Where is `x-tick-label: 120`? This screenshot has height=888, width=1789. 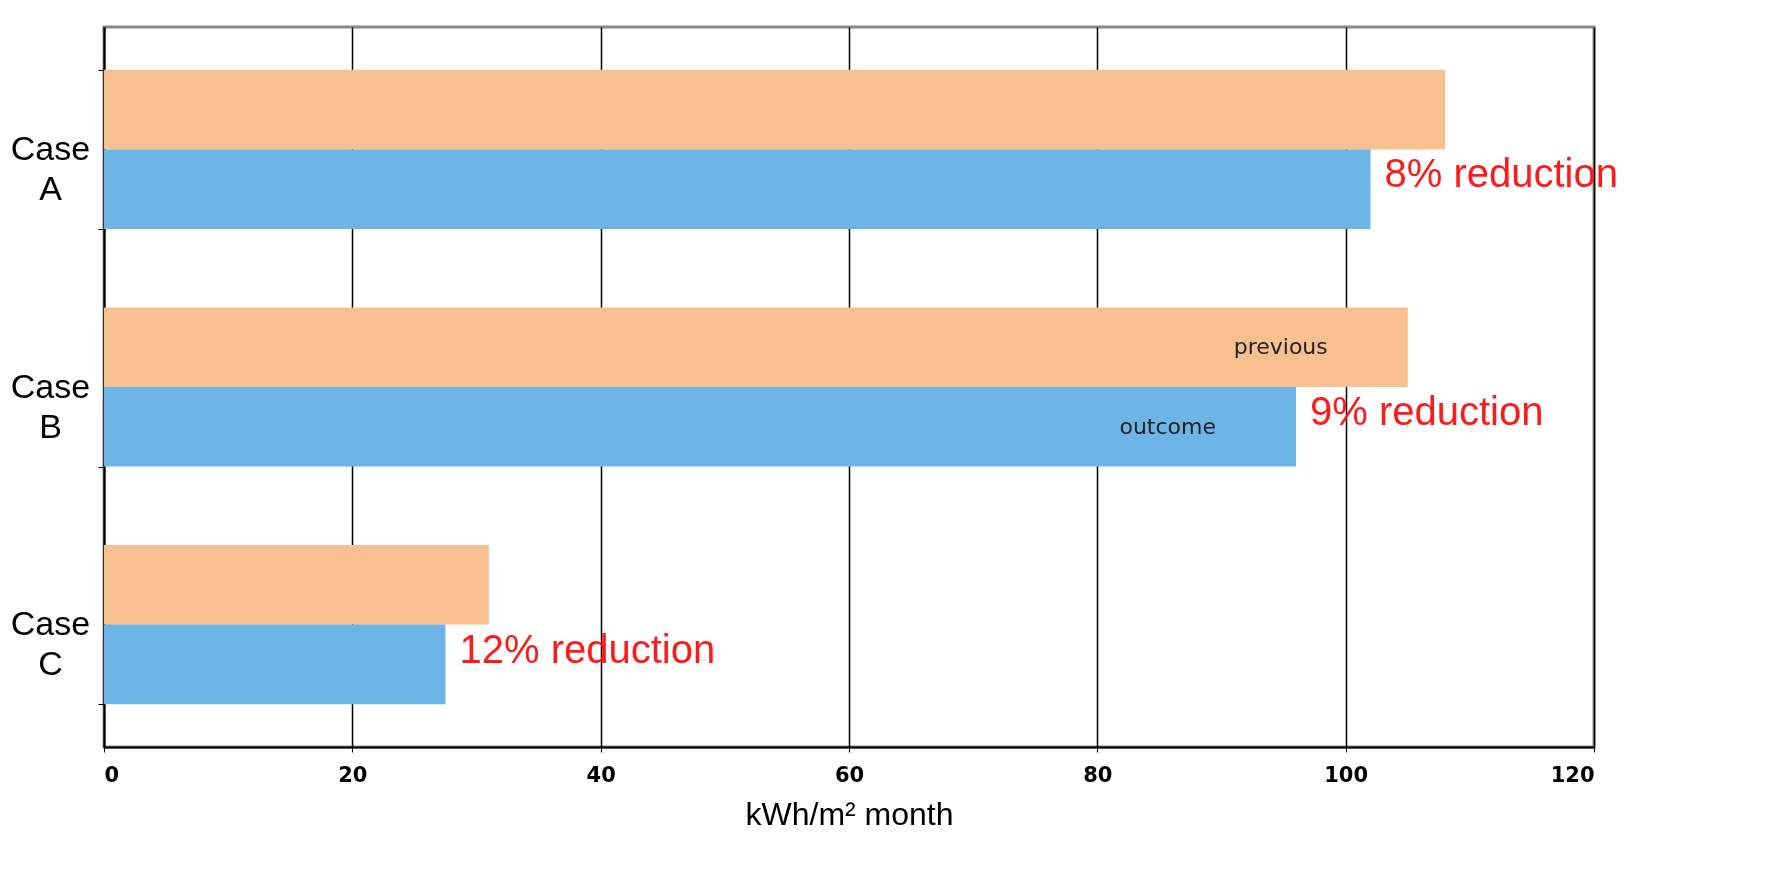 x-tick-label: 120 is located at coordinates (1572, 774).